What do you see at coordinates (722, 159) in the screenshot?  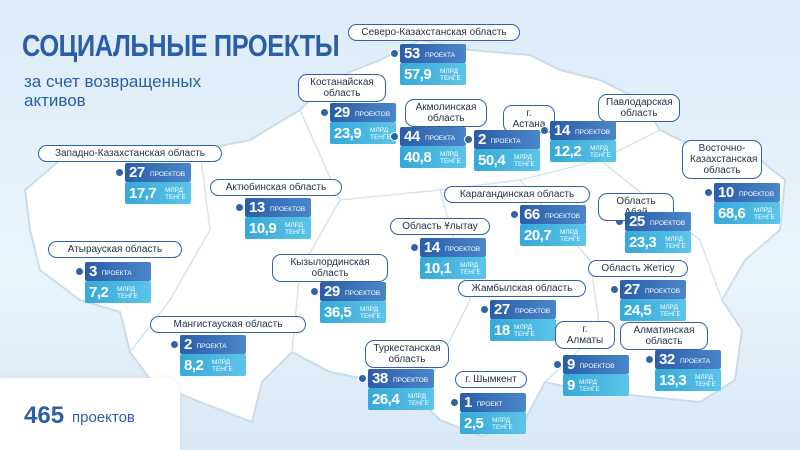 I see `region-label: Восточно-Казахстанская область` at bounding box center [722, 159].